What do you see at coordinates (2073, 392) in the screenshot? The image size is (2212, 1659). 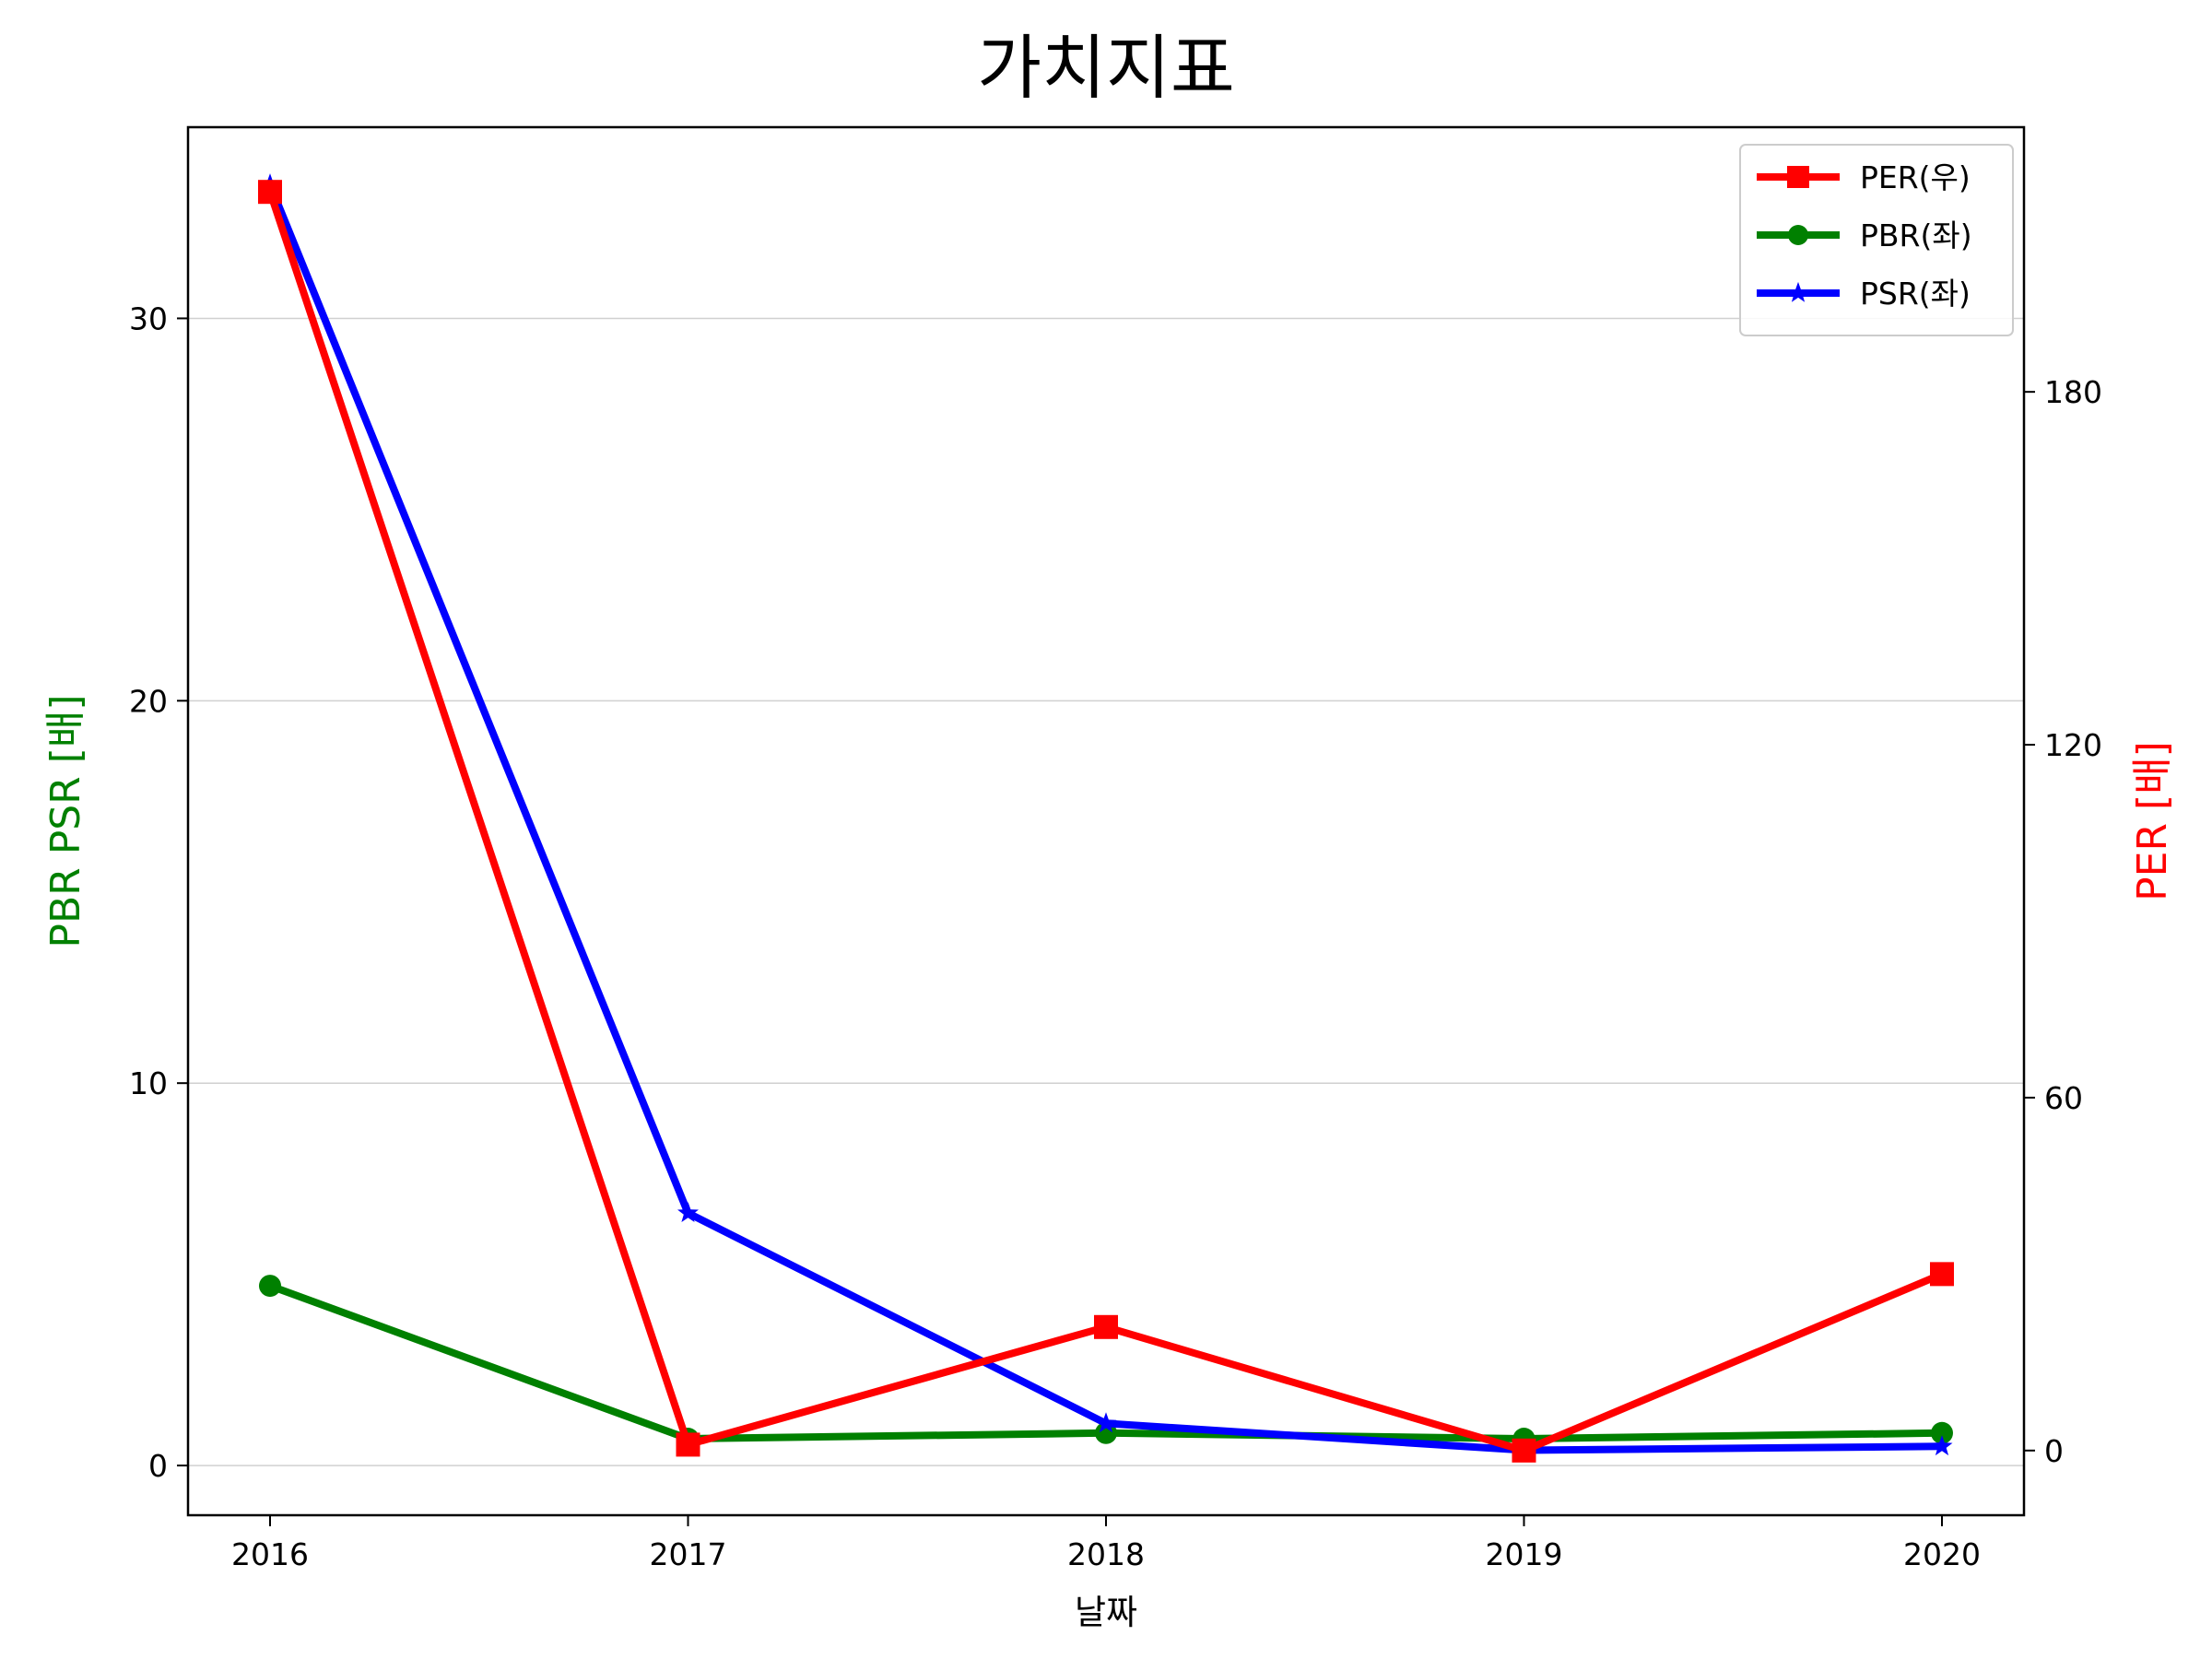 I see `y-right-tick-label: 180` at bounding box center [2073, 392].